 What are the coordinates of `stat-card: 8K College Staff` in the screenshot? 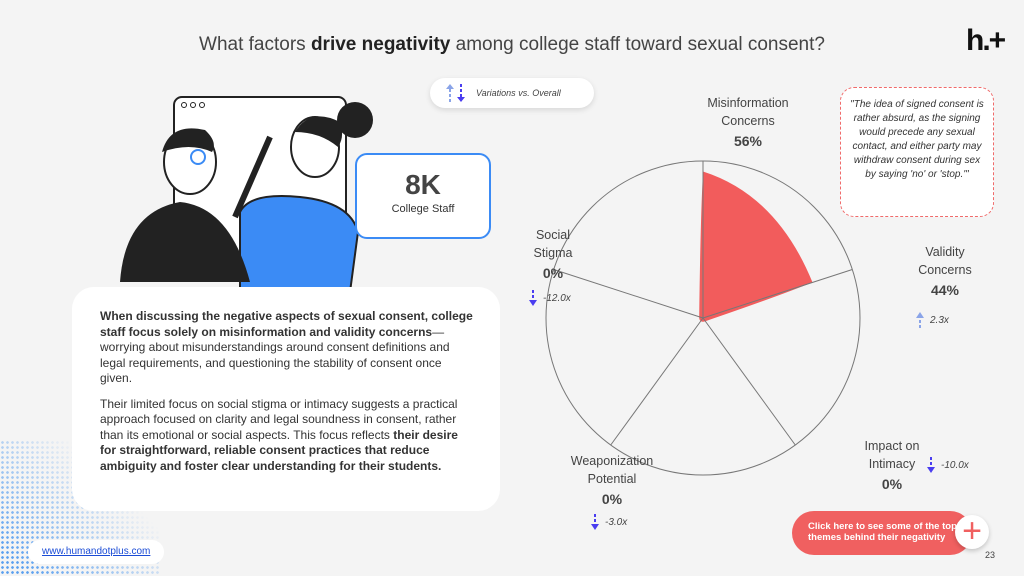 It's located at (423, 196).